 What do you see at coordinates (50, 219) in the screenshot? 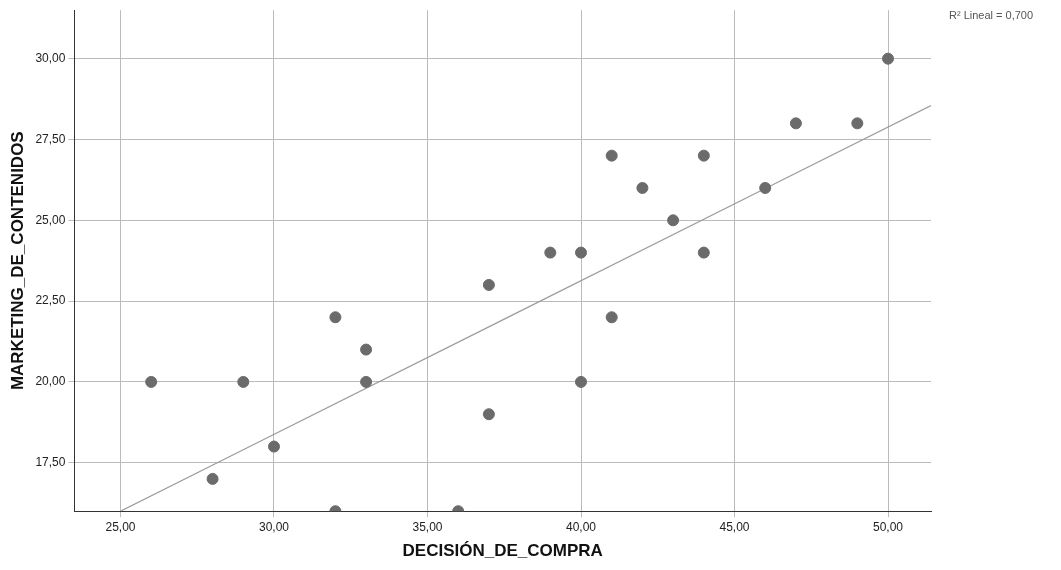
I see `y-tick-label: 25,00` at bounding box center [50, 219].